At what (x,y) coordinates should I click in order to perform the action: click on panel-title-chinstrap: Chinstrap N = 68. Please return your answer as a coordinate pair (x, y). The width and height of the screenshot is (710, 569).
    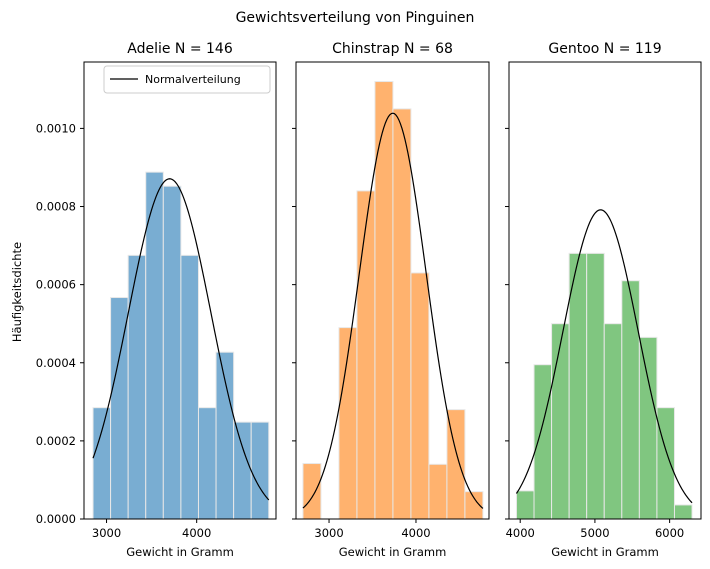
    Looking at the image, I should click on (392, 49).